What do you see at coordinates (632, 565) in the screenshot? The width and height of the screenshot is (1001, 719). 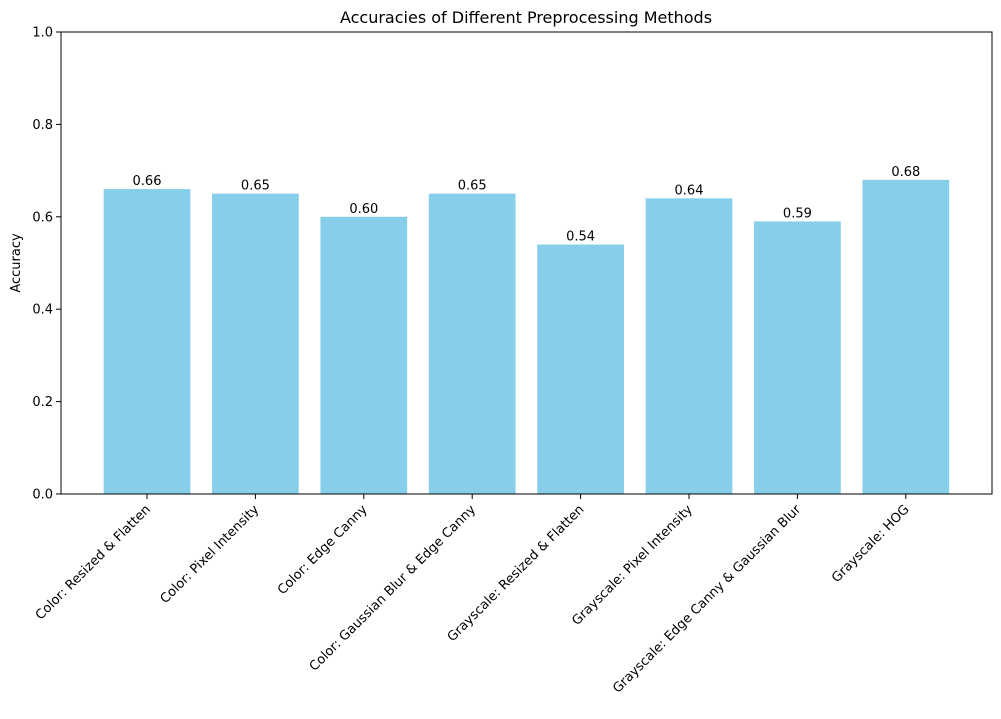 I see `x-tick-label-6: Grayscale: Pixel Intensity` at bounding box center [632, 565].